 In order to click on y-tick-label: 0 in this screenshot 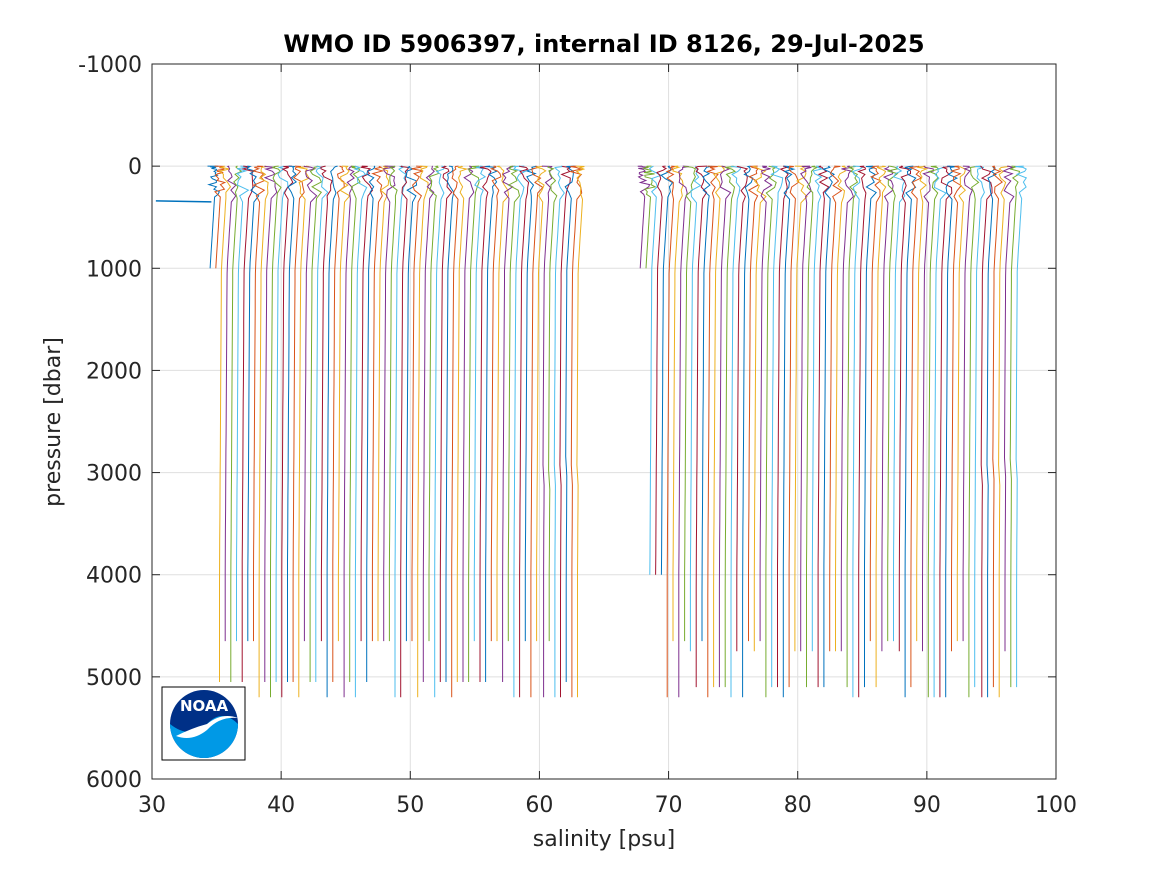, I will do `click(135, 167)`.